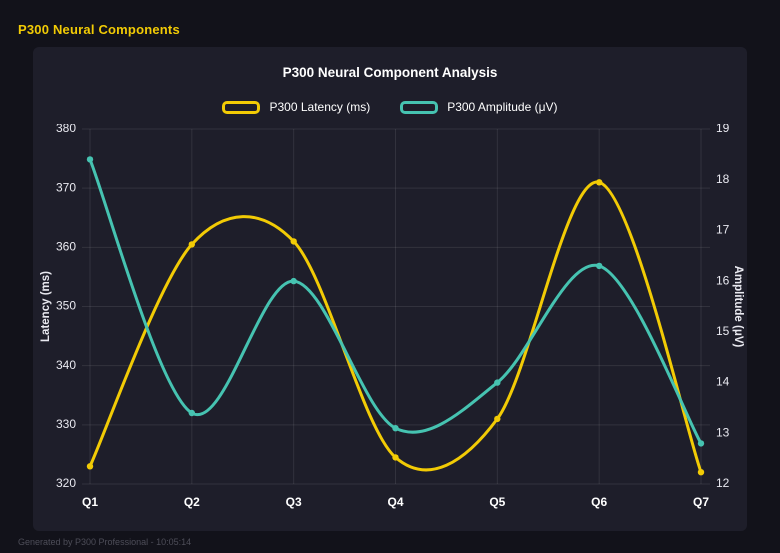 The width and height of the screenshot is (780, 553). I want to click on legend-item-amplitude: P300 Amplitude (μV), so click(479, 107).